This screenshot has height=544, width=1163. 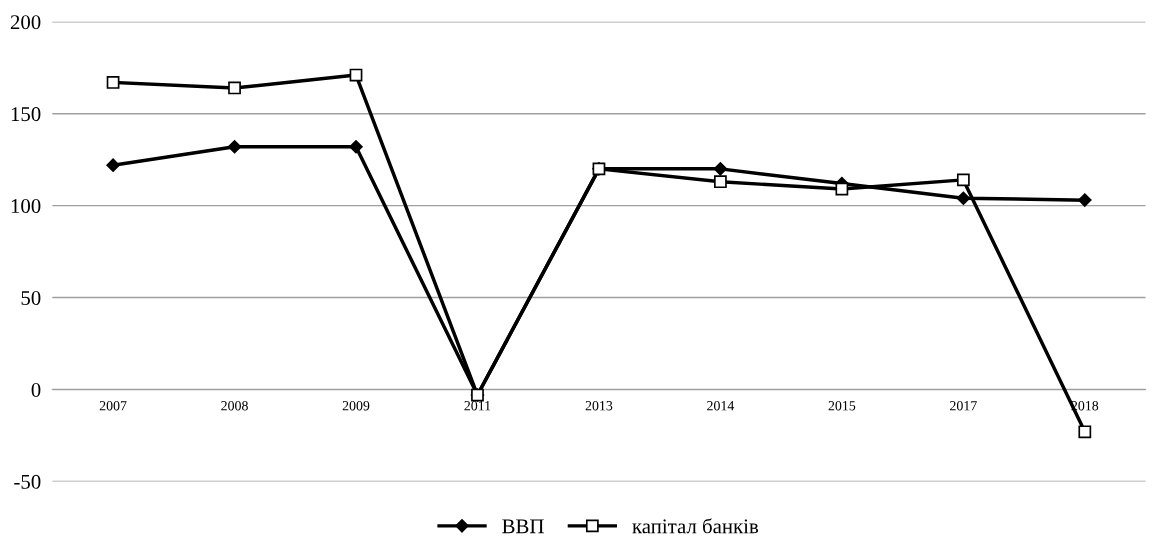 I want to click on y-tick-label: 200, so click(x=25, y=22).